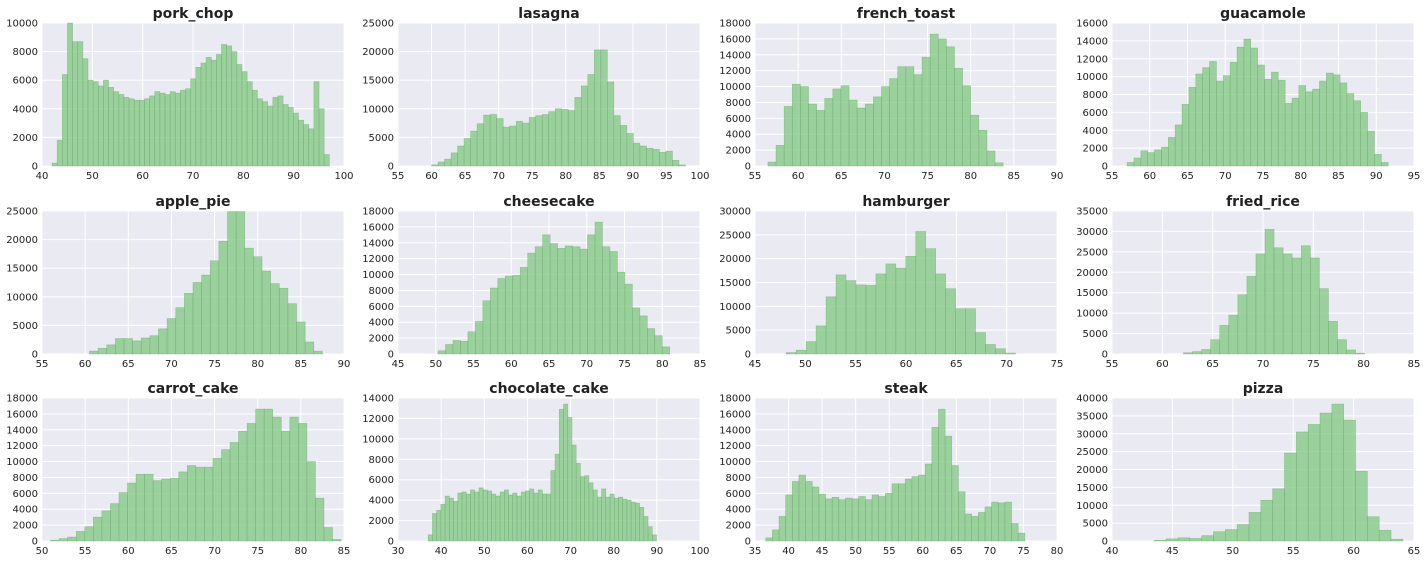 This screenshot has width=1428, height=564. I want to click on y-tick-label: 25000, so click(1092, 452).